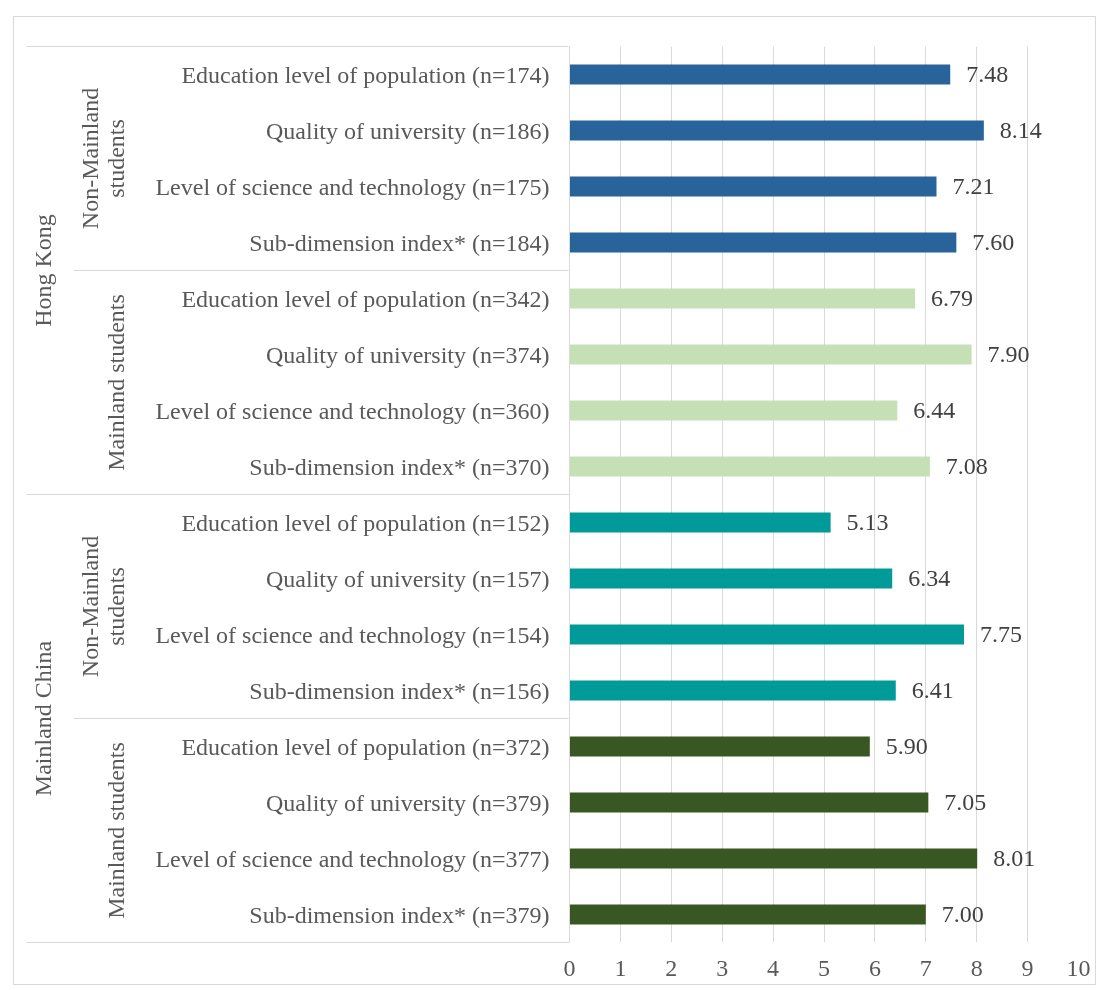 The height and width of the screenshot is (990, 1107). I want to click on data-label: 7.08, so click(966, 466).